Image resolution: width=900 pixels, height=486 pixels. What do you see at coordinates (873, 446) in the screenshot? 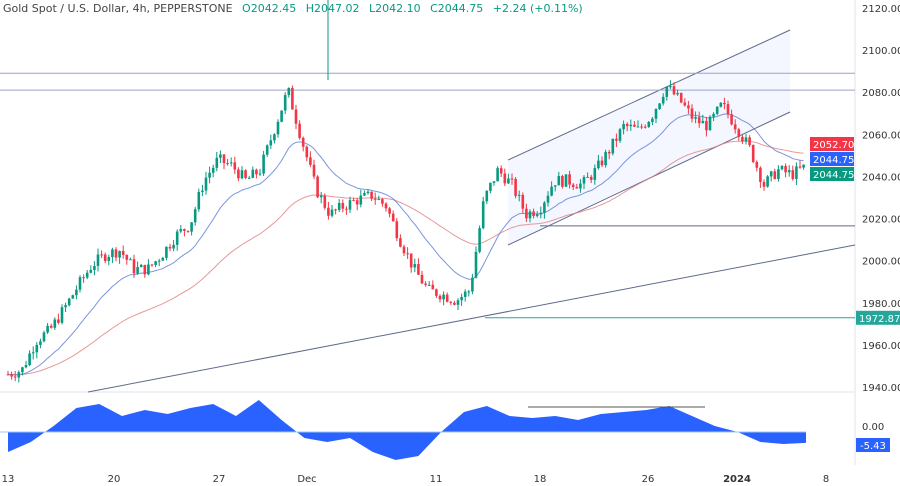
I see `oscillator-value-label: -5.43` at bounding box center [873, 446].